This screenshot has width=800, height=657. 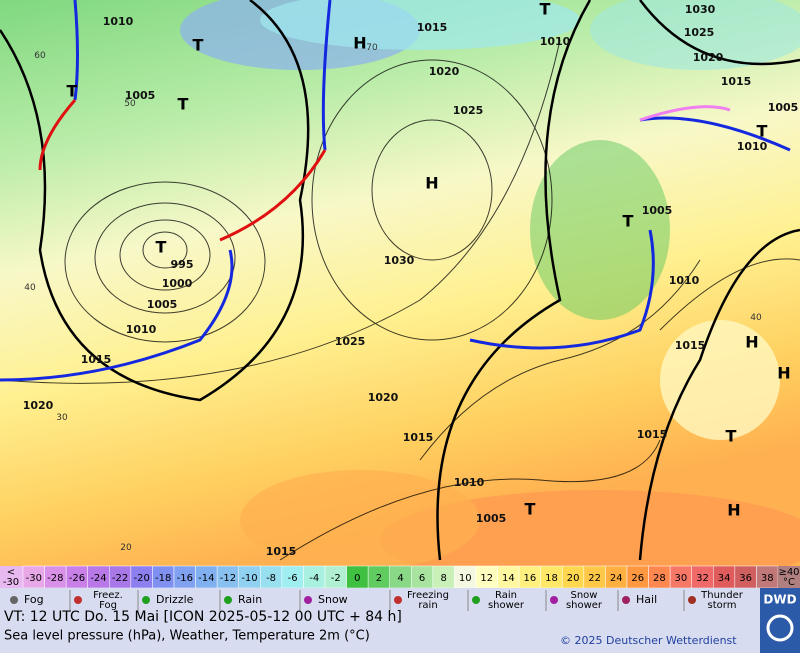 What do you see at coordinates (465, 578) in the screenshot?
I see `colorbar-label: 10` at bounding box center [465, 578].